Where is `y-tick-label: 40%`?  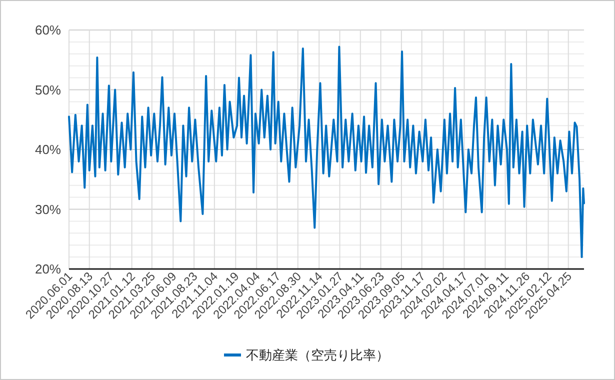 y-tick-label: 40% is located at coordinates (48, 149).